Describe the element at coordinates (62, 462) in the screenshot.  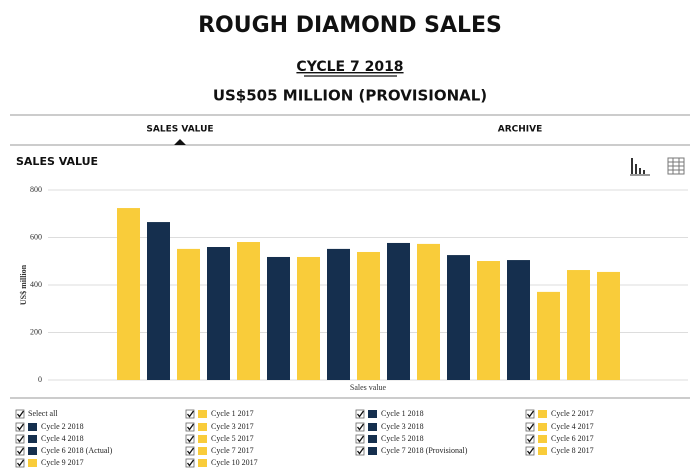
I see `legend-label: Cycle 9 2017` at that location.